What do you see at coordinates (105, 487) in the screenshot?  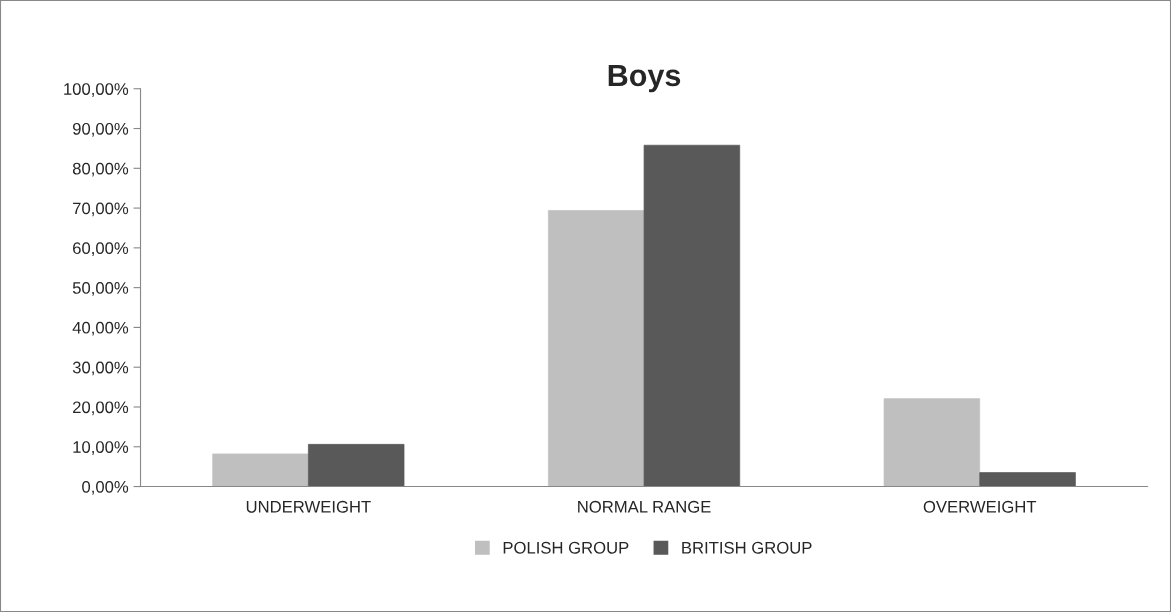 I see `y-tick-label: 0,00%` at bounding box center [105, 487].